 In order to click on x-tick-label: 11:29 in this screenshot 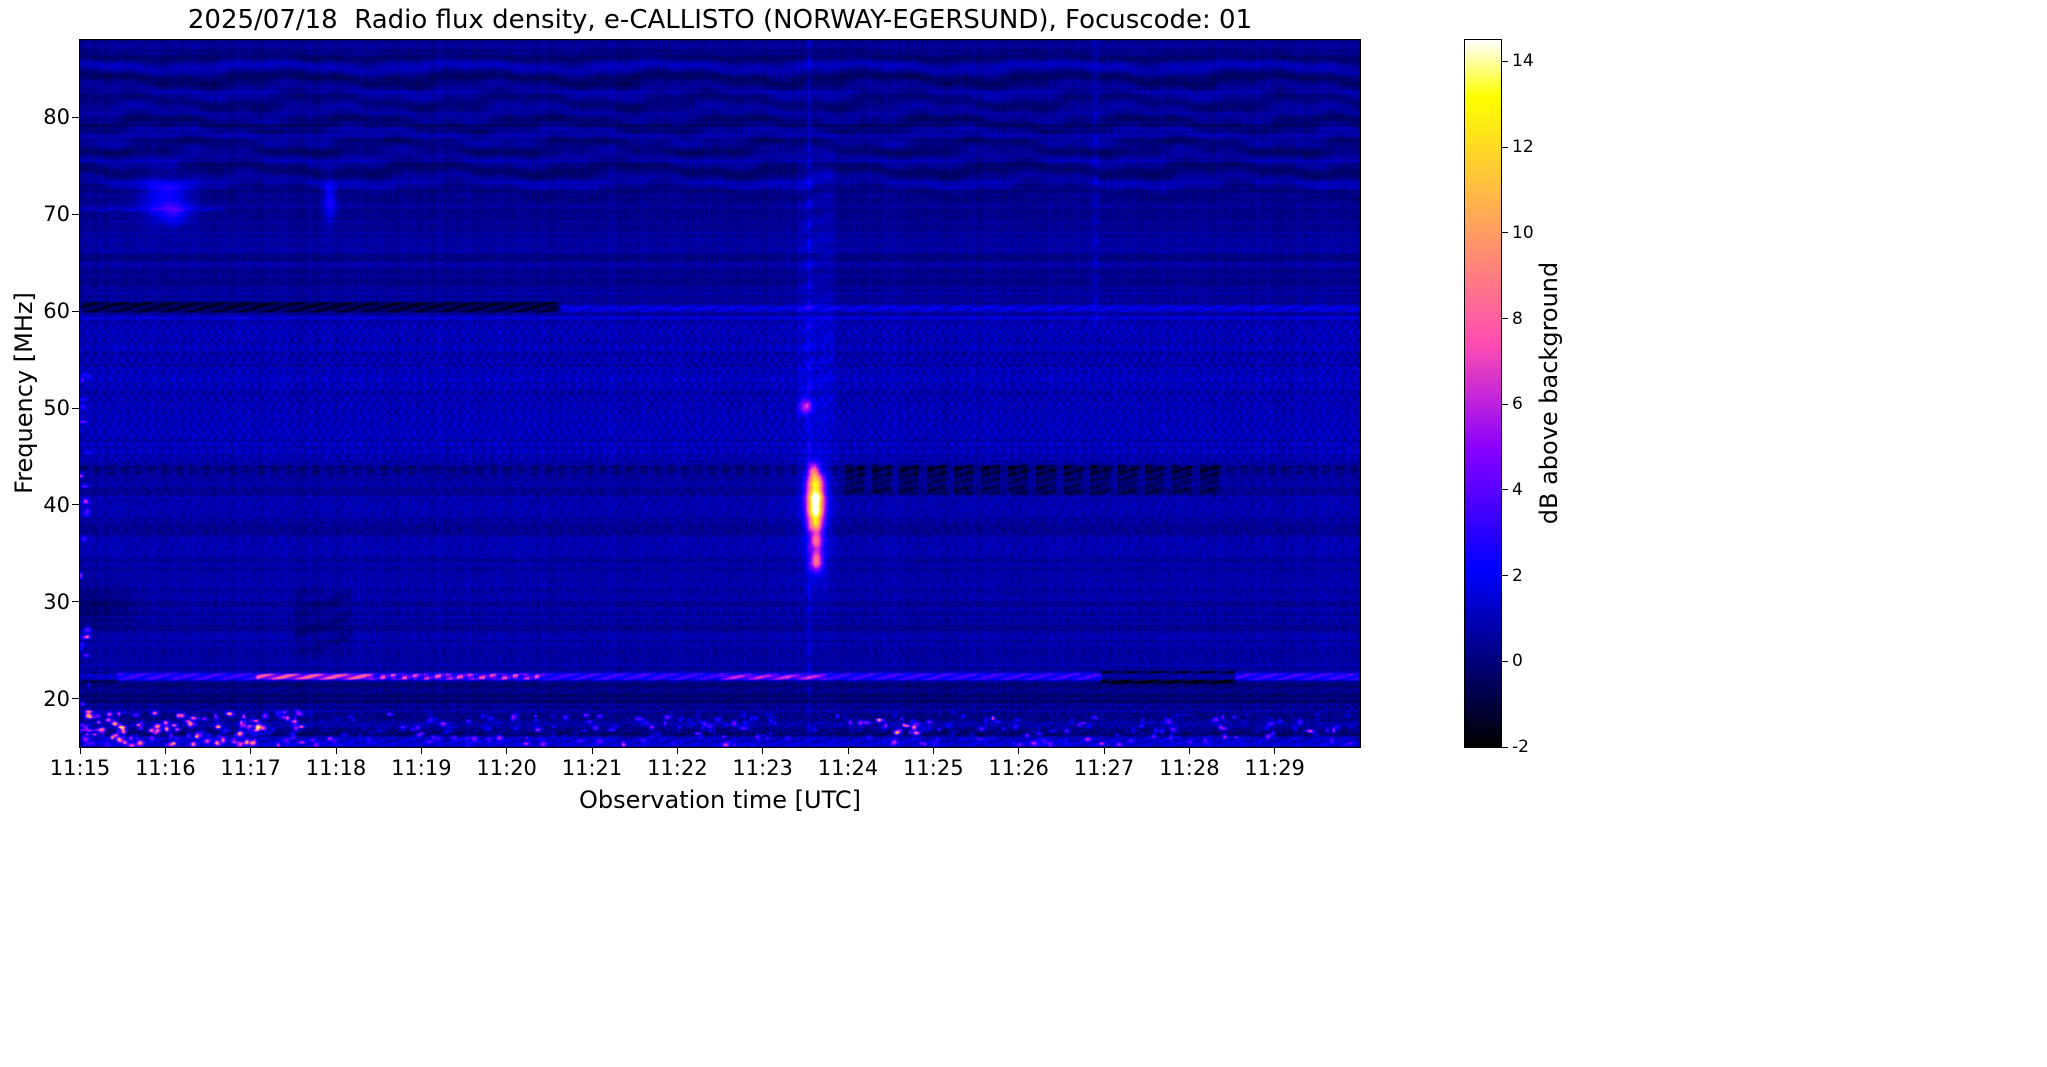, I will do `click(1274, 768)`.